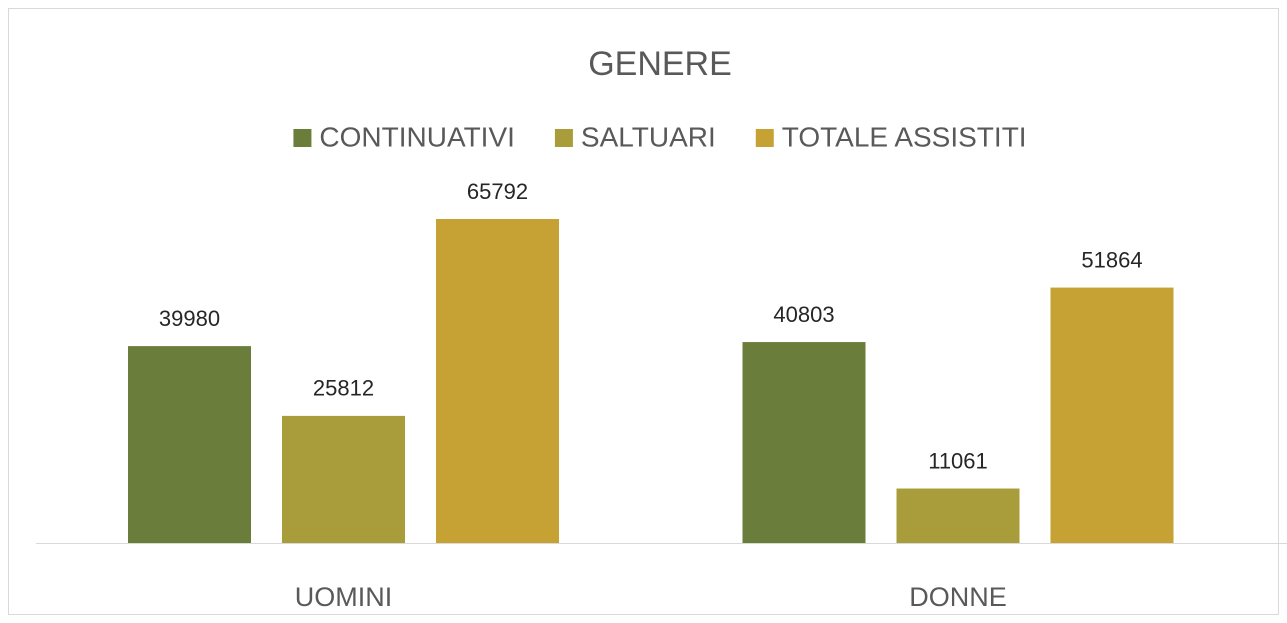 Image resolution: width=1287 pixels, height=623 pixels. Describe the element at coordinates (497, 191) in the screenshot. I see `data-label: 65792` at that location.